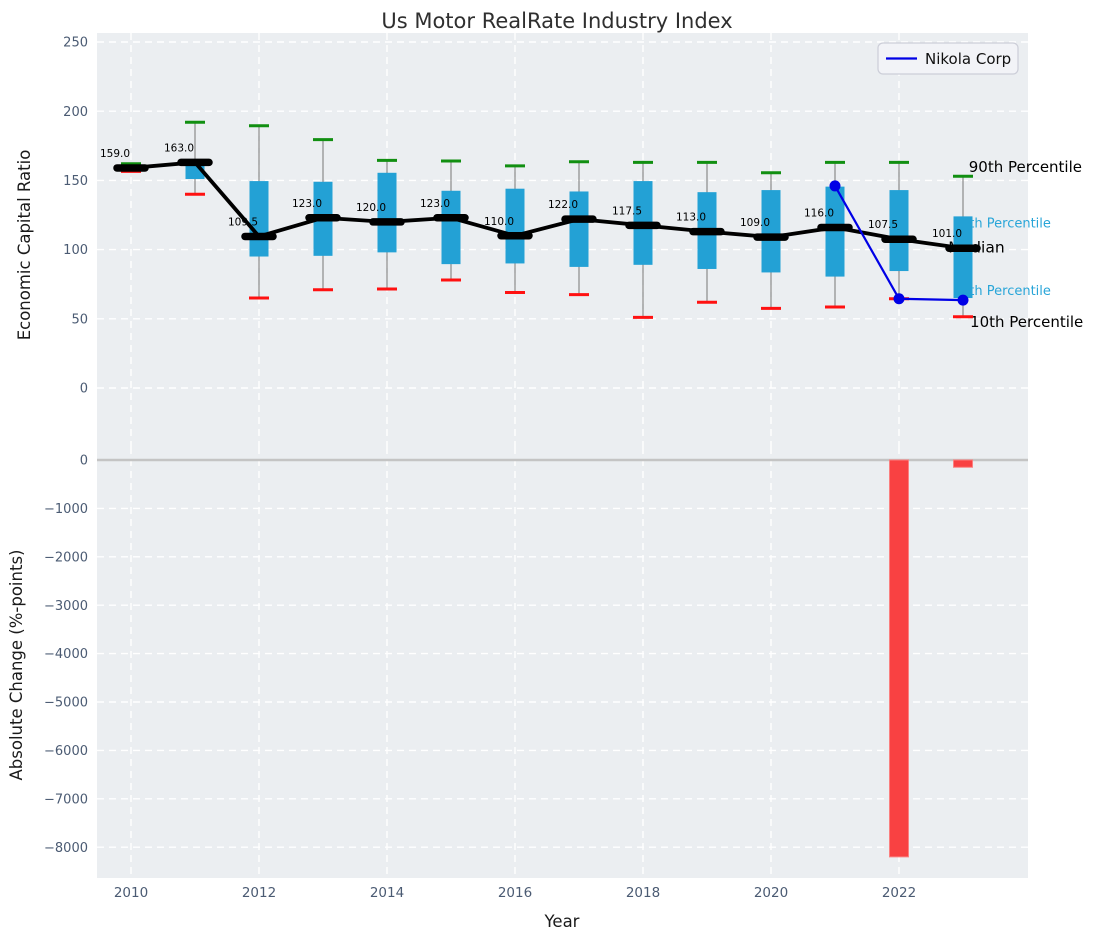 Image resolution: width=1107 pixels, height=946 pixels. Describe the element at coordinates (771, 893) in the screenshot. I see `x-tick-label: 2020` at that location.